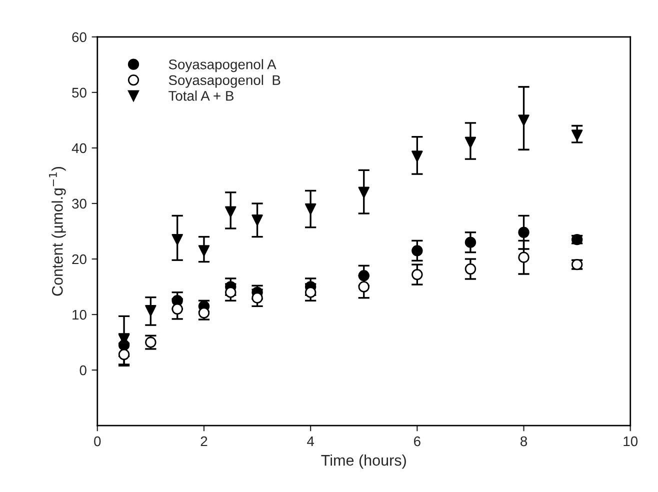 This screenshot has height=492, width=658. Describe the element at coordinates (222, 65) in the screenshot. I see `legend-label: Soyasapogenol A` at that location.